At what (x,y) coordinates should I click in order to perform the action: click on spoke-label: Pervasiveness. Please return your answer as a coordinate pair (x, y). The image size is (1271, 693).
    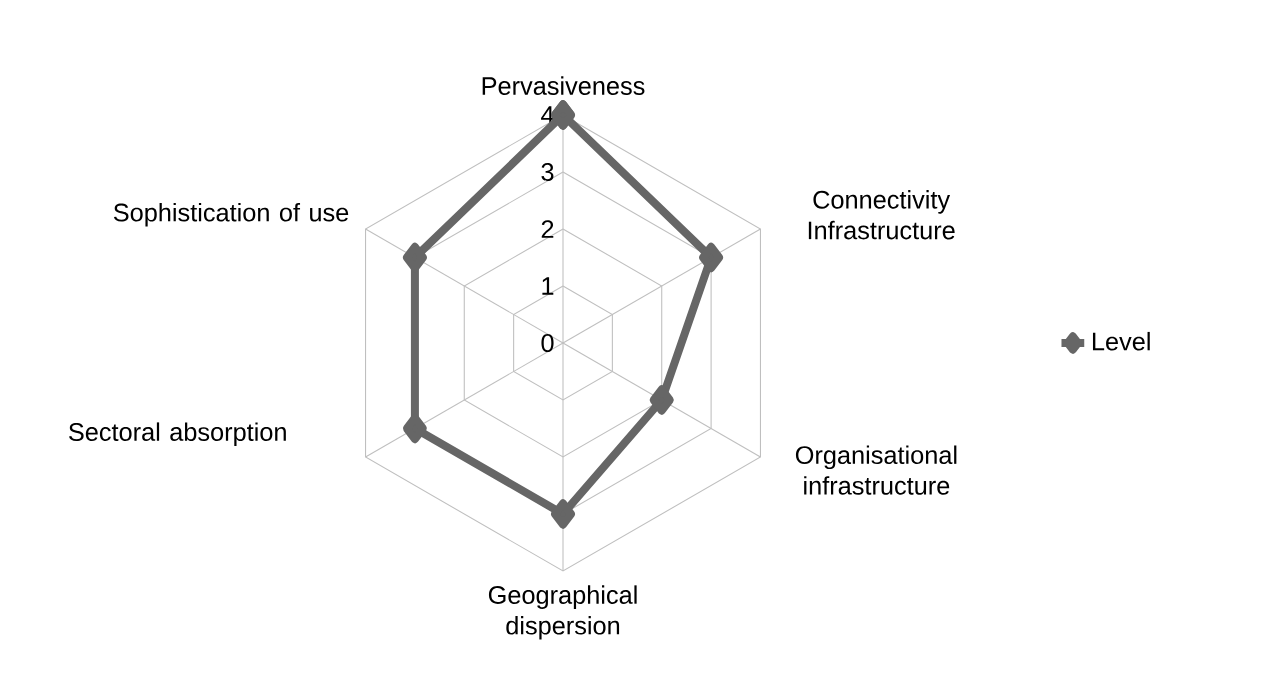
    Looking at the image, I should click on (563, 85).